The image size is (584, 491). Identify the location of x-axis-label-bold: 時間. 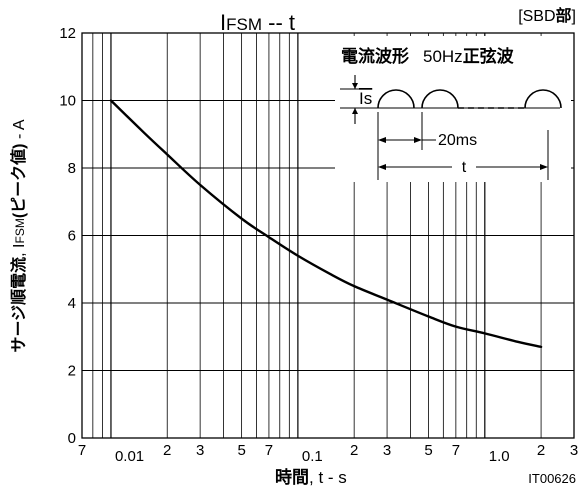
(292, 477).